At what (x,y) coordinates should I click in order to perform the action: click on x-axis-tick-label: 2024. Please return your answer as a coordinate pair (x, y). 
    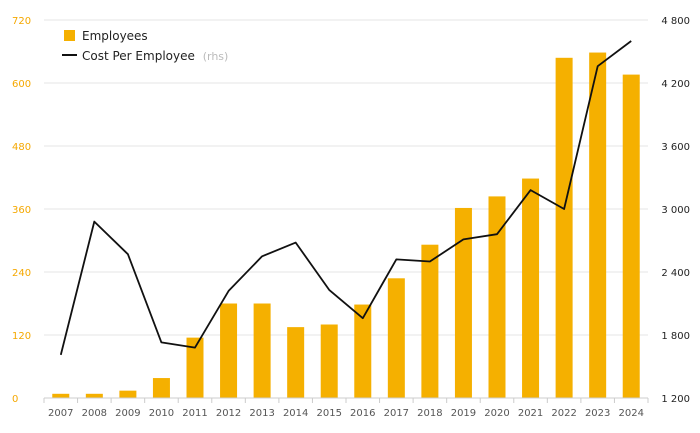
    Looking at the image, I should click on (630, 413).